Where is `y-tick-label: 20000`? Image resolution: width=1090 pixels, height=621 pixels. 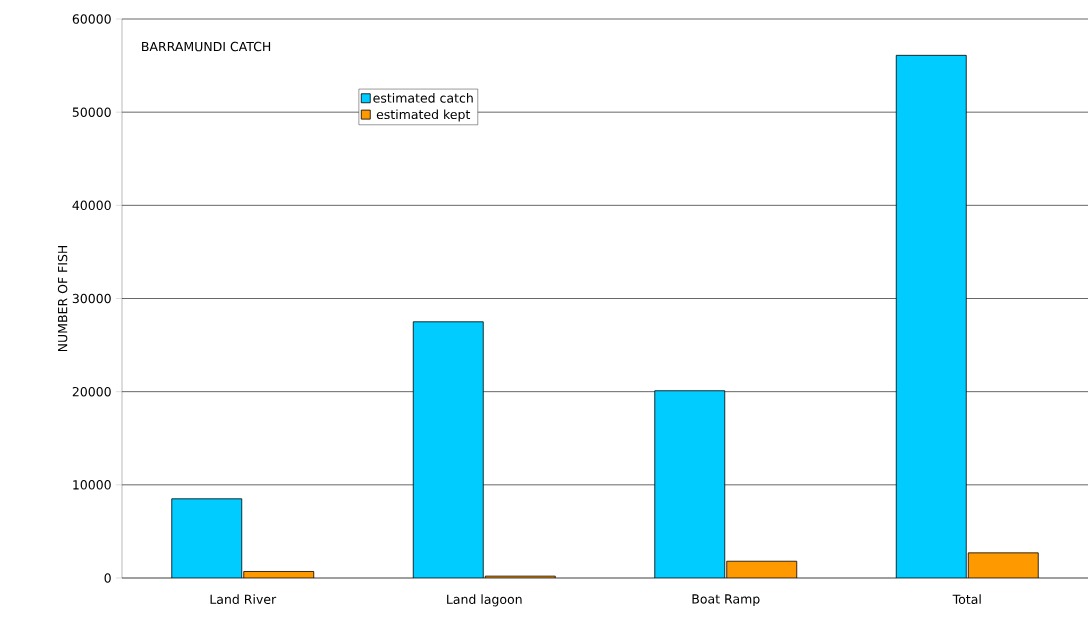
y-tick-label: 20000 is located at coordinates (91, 391).